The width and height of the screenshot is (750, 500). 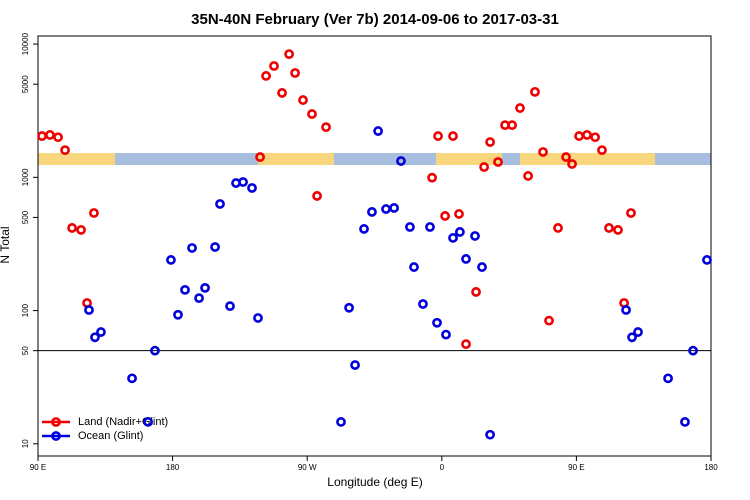 I want to click on legend-label: Land (Nadir+Glint), so click(x=123, y=422).